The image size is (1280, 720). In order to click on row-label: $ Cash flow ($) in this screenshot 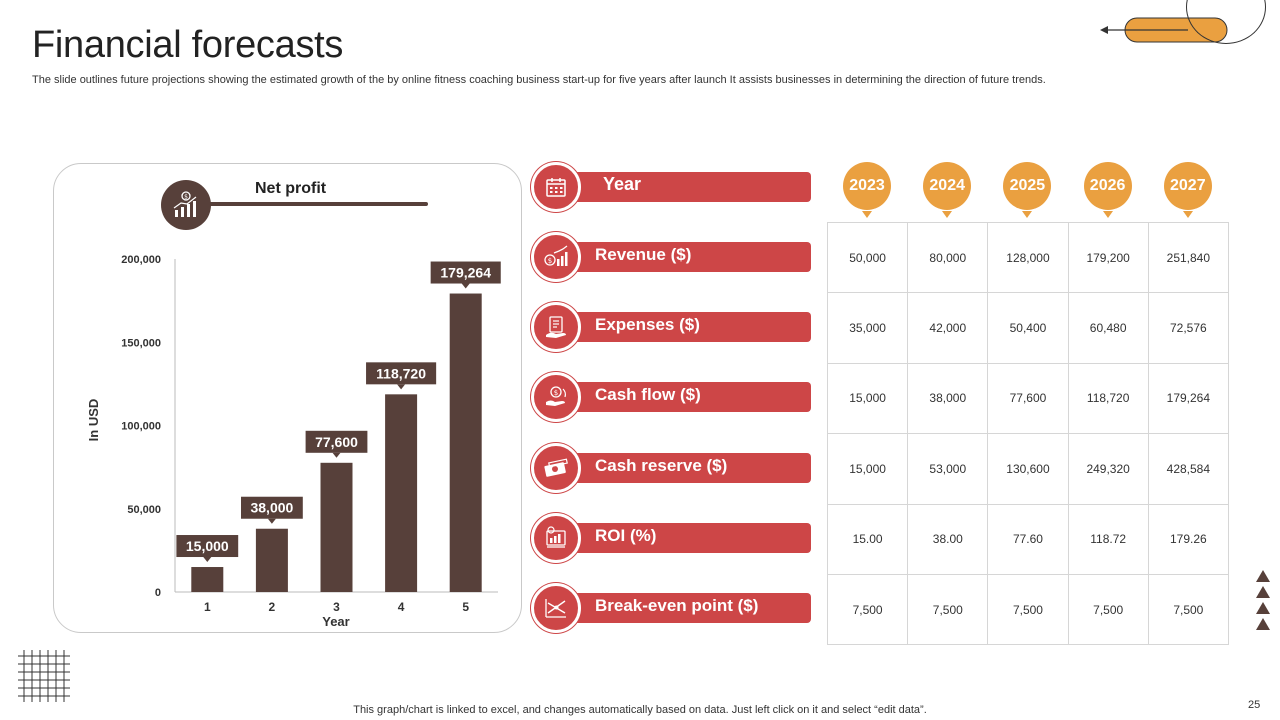, I will do `click(671, 397)`.